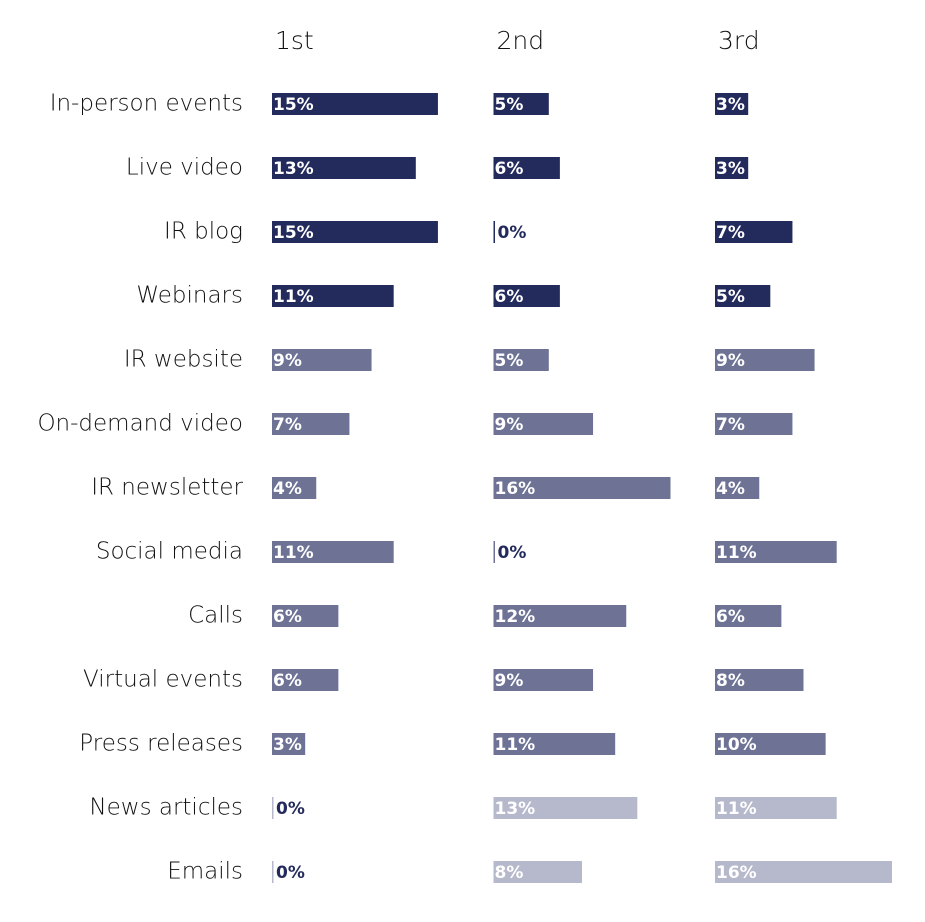  I want to click on category-label: IR newsletter, so click(167, 488).